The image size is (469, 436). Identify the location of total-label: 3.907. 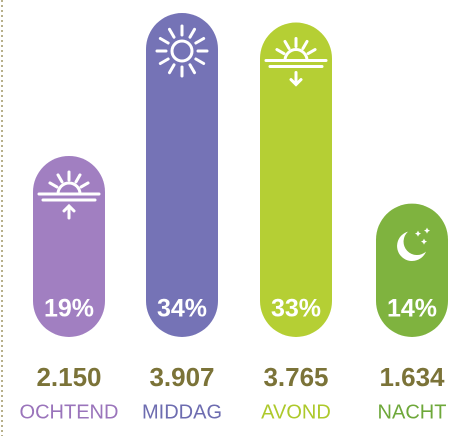
(181, 377).